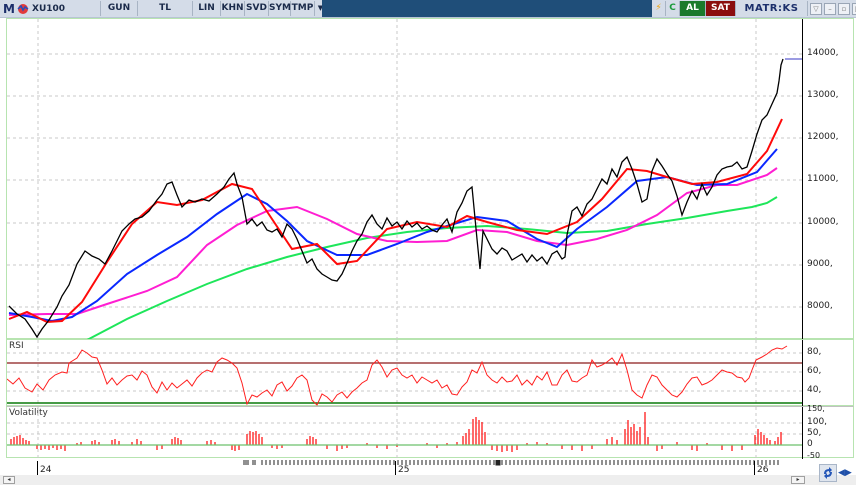 The height and width of the screenshot is (485, 856). Describe the element at coordinates (820, 264) in the screenshot. I see `price-label-9000: 9000,` at that location.